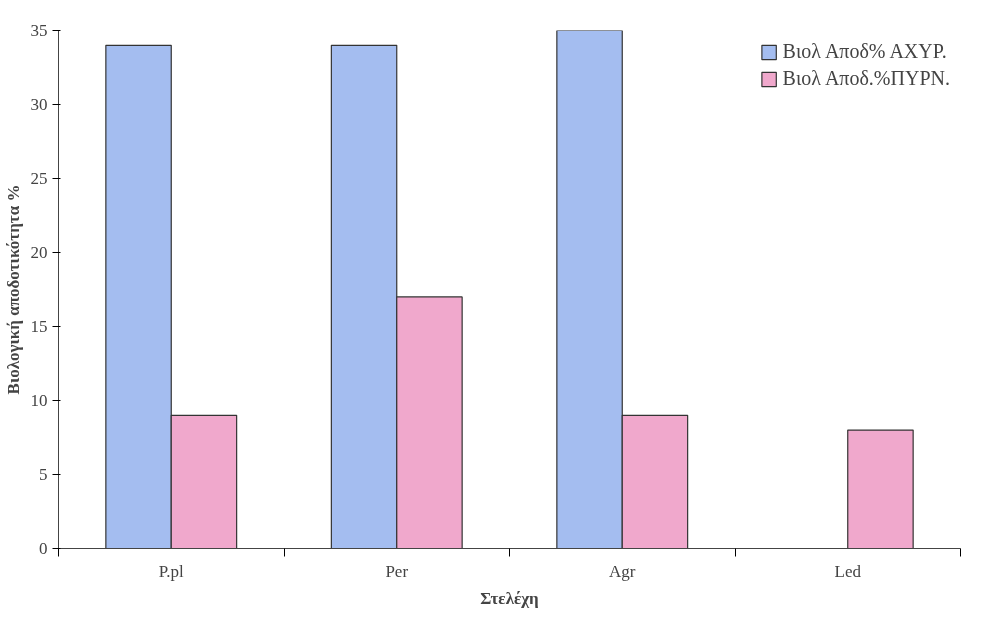 The image size is (1001, 621). Describe the element at coordinates (39, 104) in the screenshot. I see `y-tick-label: 30` at that location.